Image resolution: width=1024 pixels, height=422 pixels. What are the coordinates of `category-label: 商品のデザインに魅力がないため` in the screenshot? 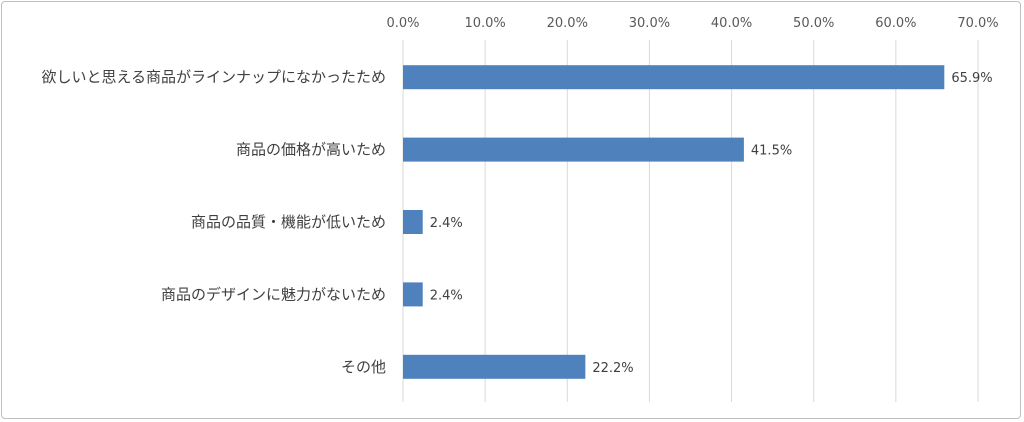 It's located at (273, 294).